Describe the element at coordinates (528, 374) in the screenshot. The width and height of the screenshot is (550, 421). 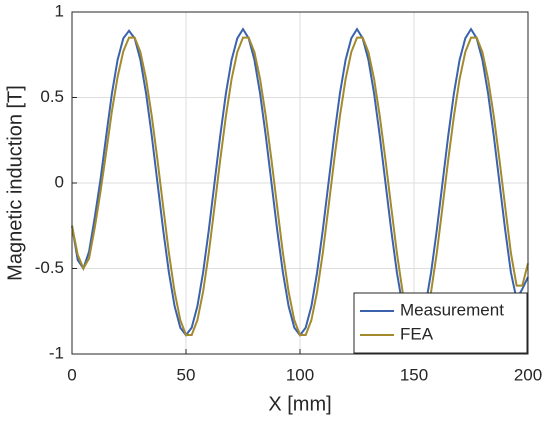
I see `x-tick-label: 200` at that location.